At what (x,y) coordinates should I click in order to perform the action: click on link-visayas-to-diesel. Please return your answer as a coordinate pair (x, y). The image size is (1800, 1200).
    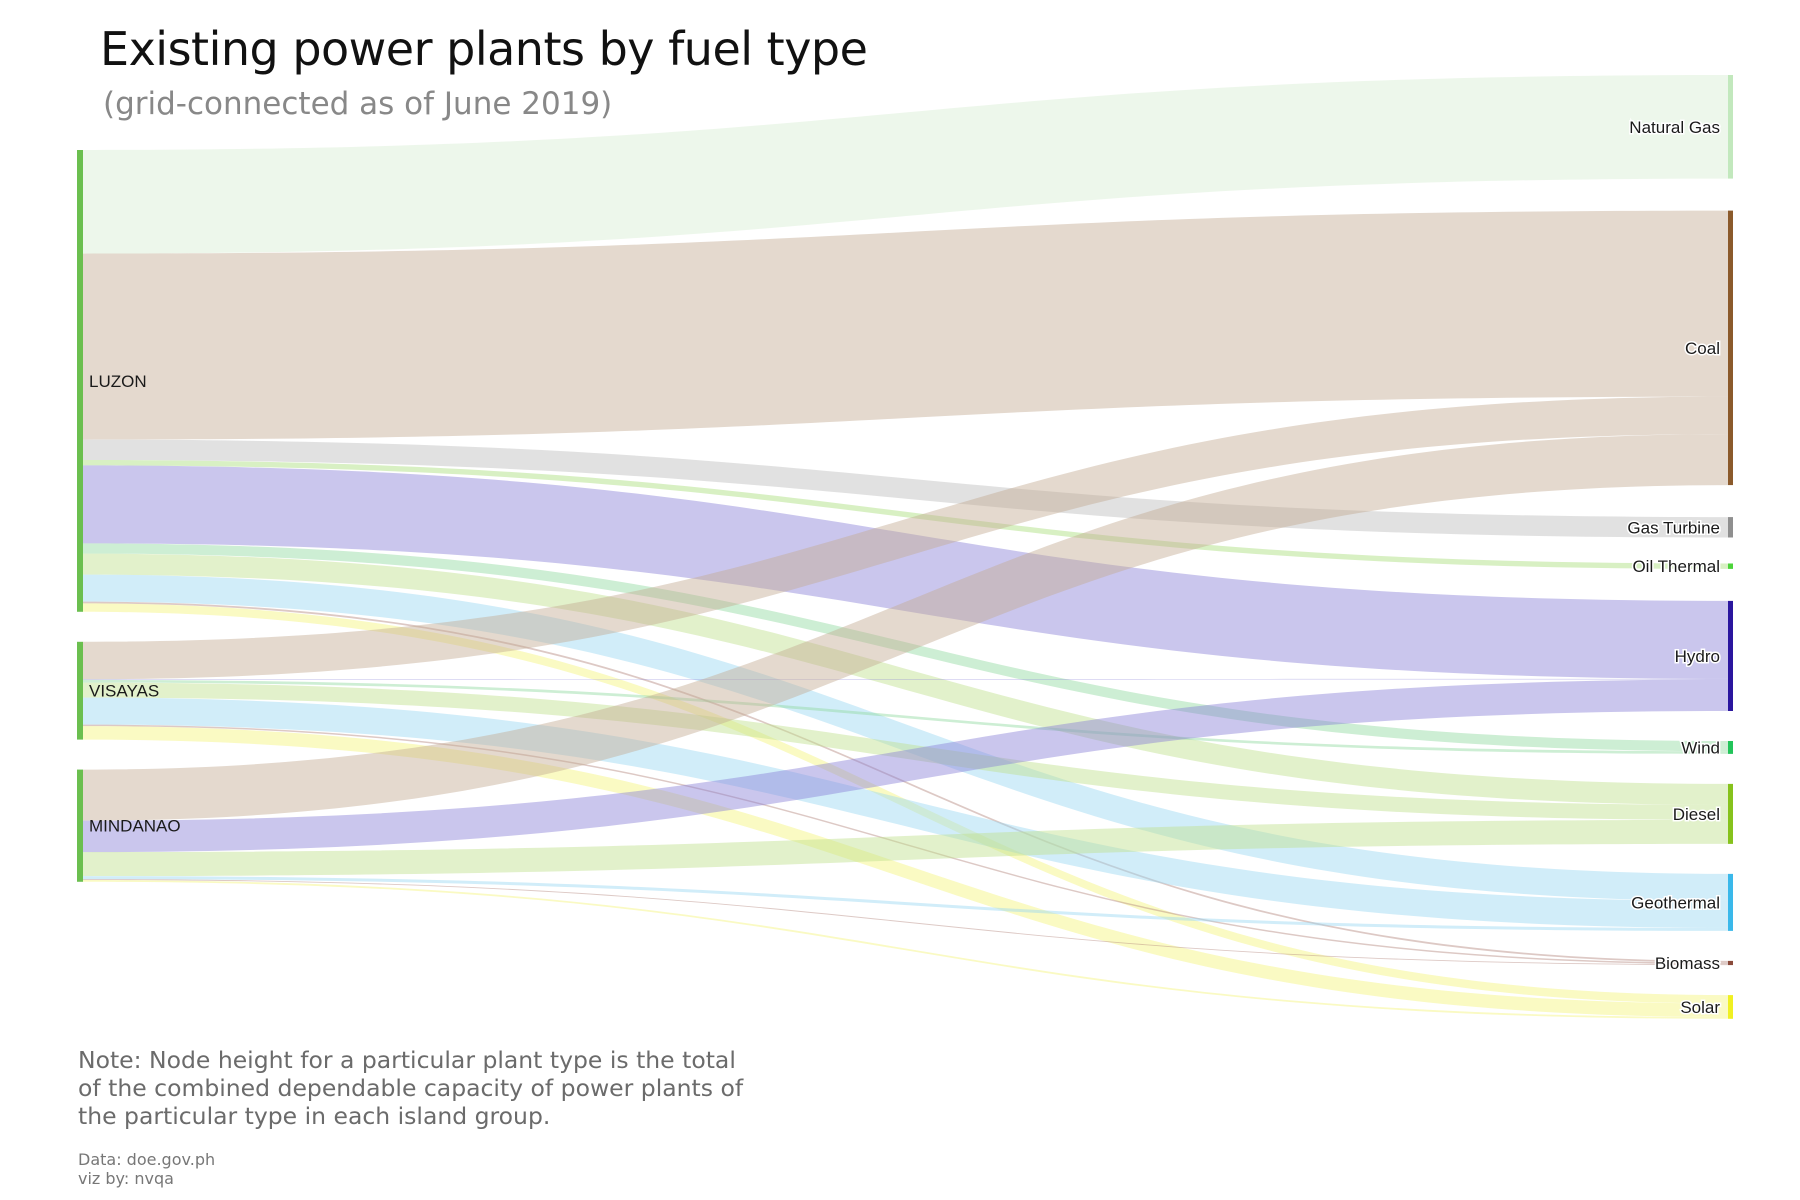
    Looking at the image, I should click on (905, 751).